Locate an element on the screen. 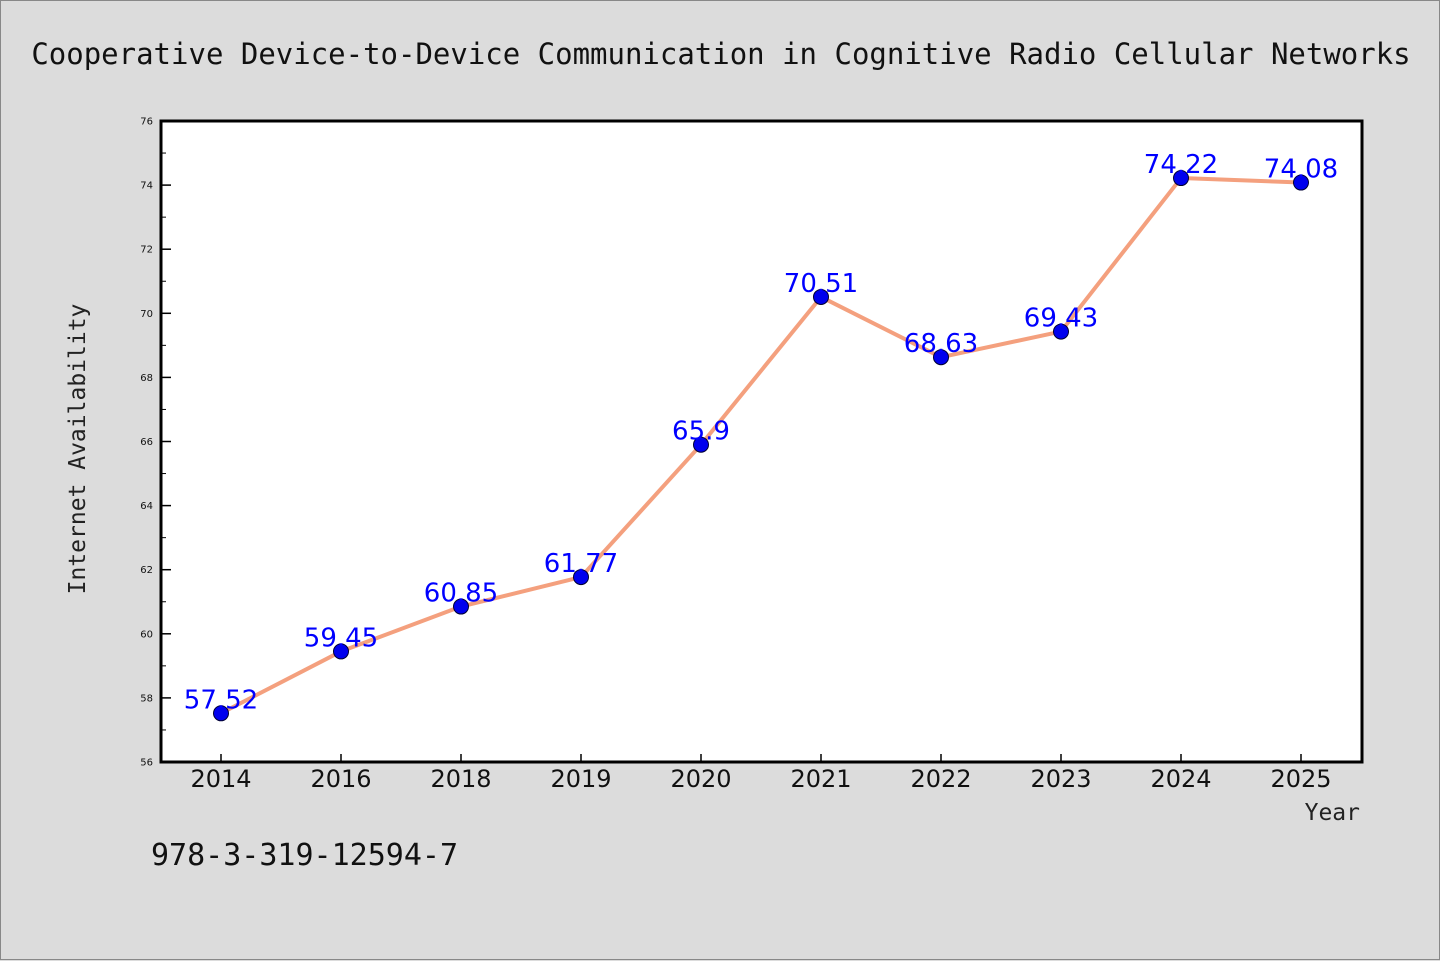 The width and height of the screenshot is (1440, 961). y-tick-label: 66 is located at coordinates (146, 442).